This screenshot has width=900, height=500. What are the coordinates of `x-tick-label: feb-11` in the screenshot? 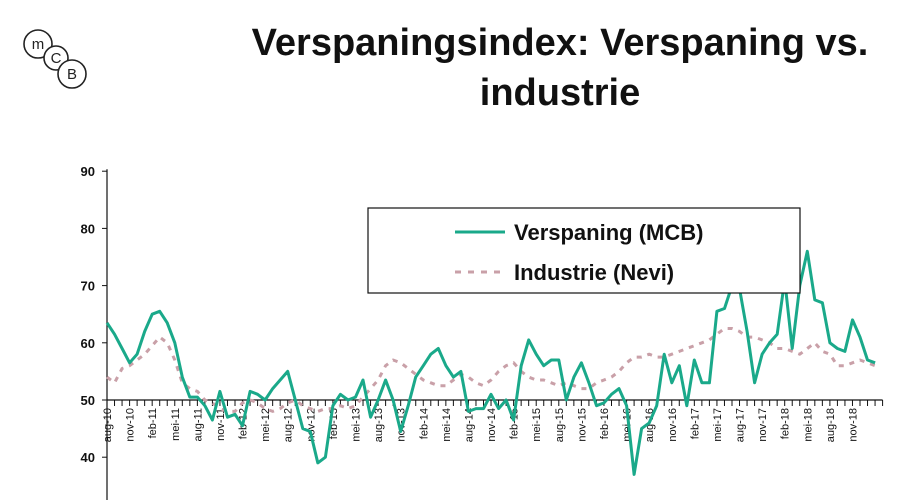 It's located at (153, 423).